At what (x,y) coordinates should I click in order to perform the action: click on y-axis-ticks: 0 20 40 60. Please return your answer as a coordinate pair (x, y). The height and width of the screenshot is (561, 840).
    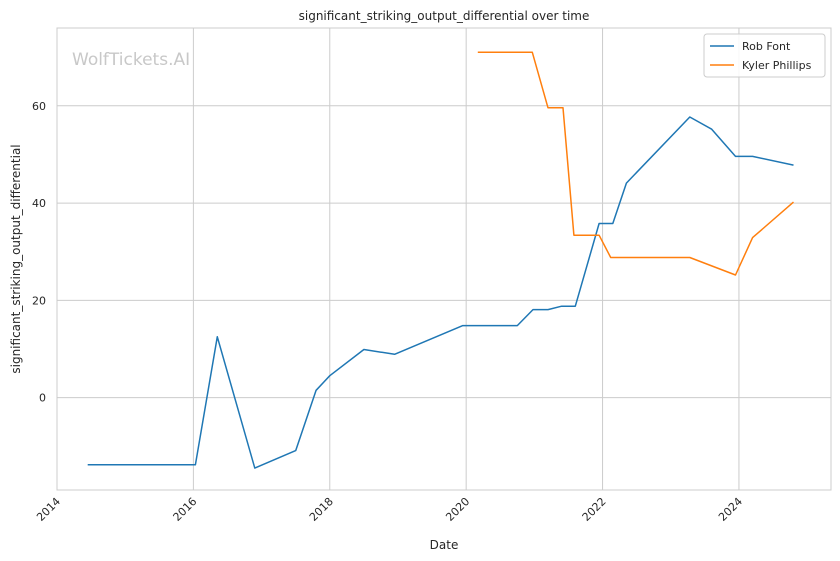
    Looking at the image, I should click on (39, 252).